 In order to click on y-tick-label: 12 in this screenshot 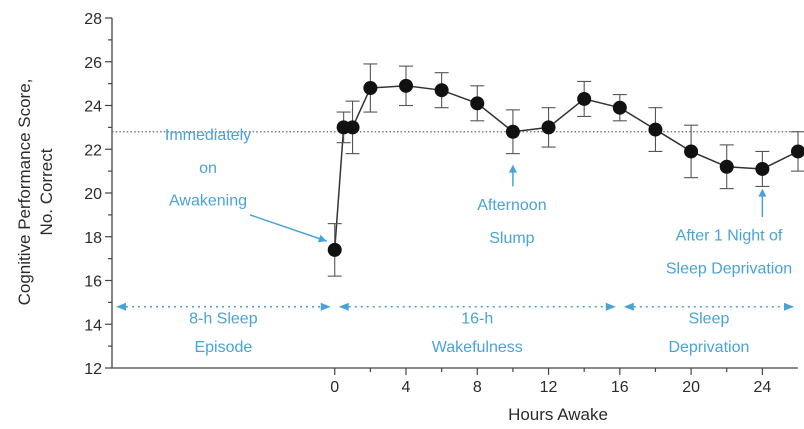, I will do `click(93, 369)`.